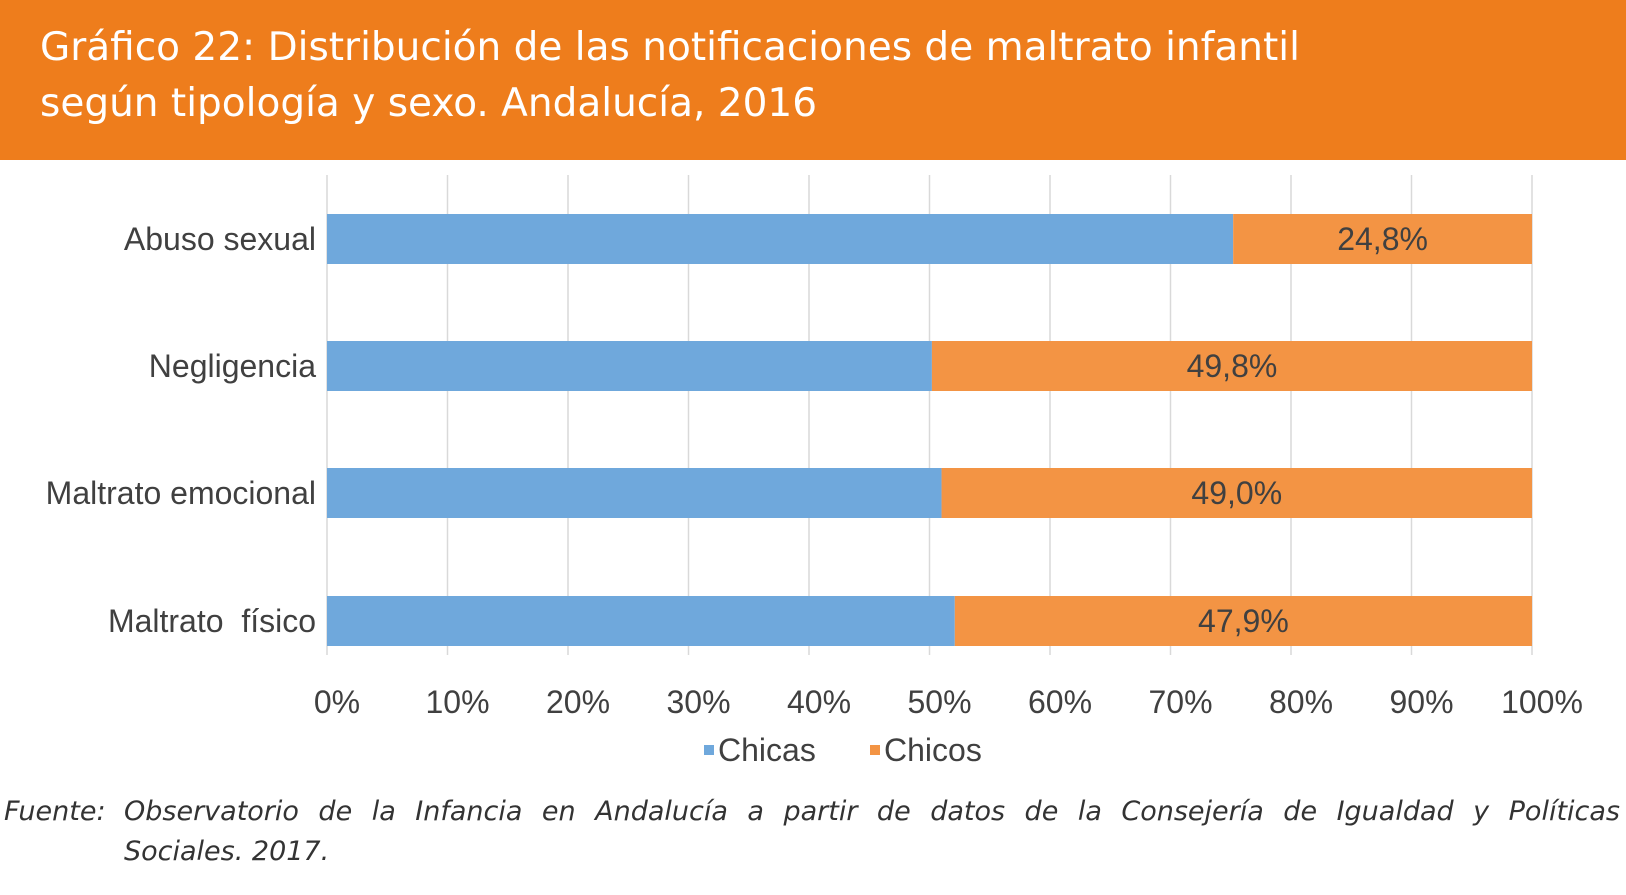  I want to click on chart-title-line-2: según tipología y sexo. Andalucía, 2016, so click(429, 103).